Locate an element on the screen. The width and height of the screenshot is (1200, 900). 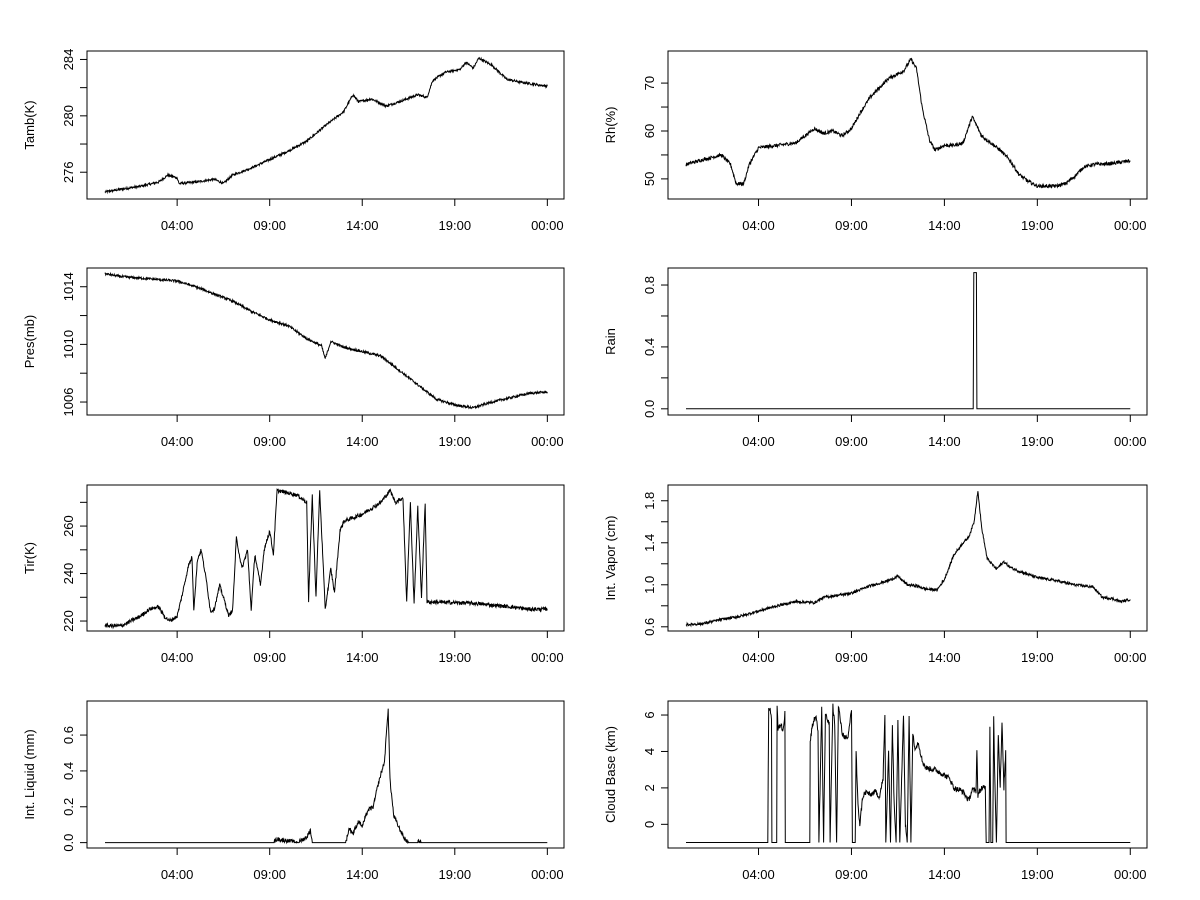
y-axis-title: Int. Vapor (cm) is located at coordinates (610, 557).